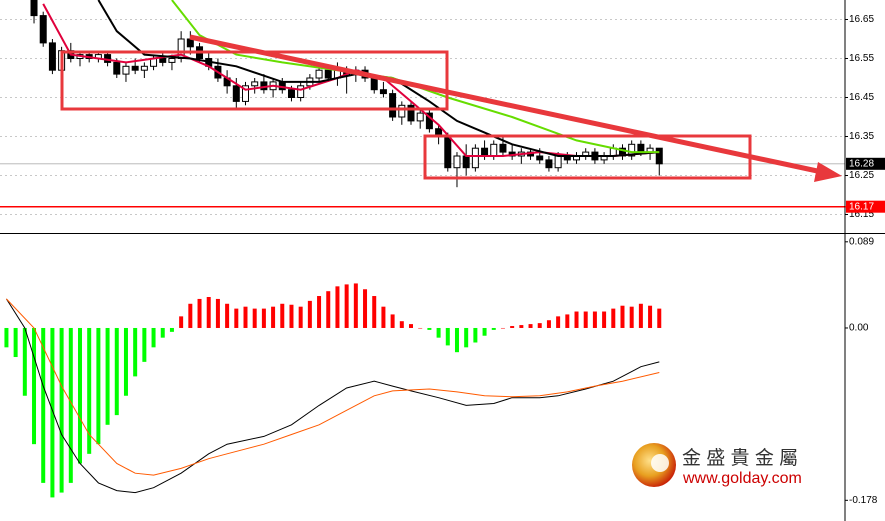 This screenshot has height=521, width=885. What do you see at coordinates (861, 58) in the screenshot?
I see `y-tick-label: 16.55` at bounding box center [861, 58].